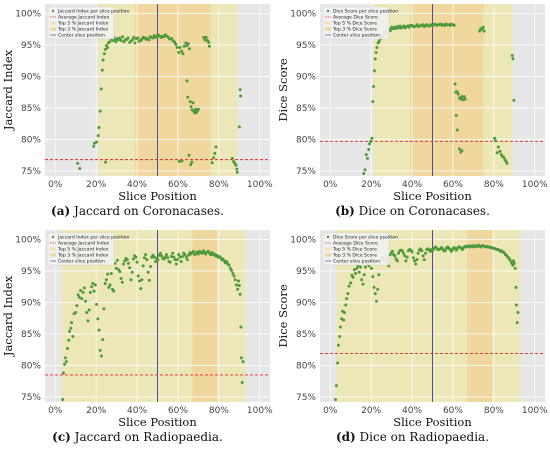 The width and height of the screenshot is (550, 451). What do you see at coordinates (53, 29) in the screenshot?
I see `legend-marker-top3` at bounding box center [53, 29].